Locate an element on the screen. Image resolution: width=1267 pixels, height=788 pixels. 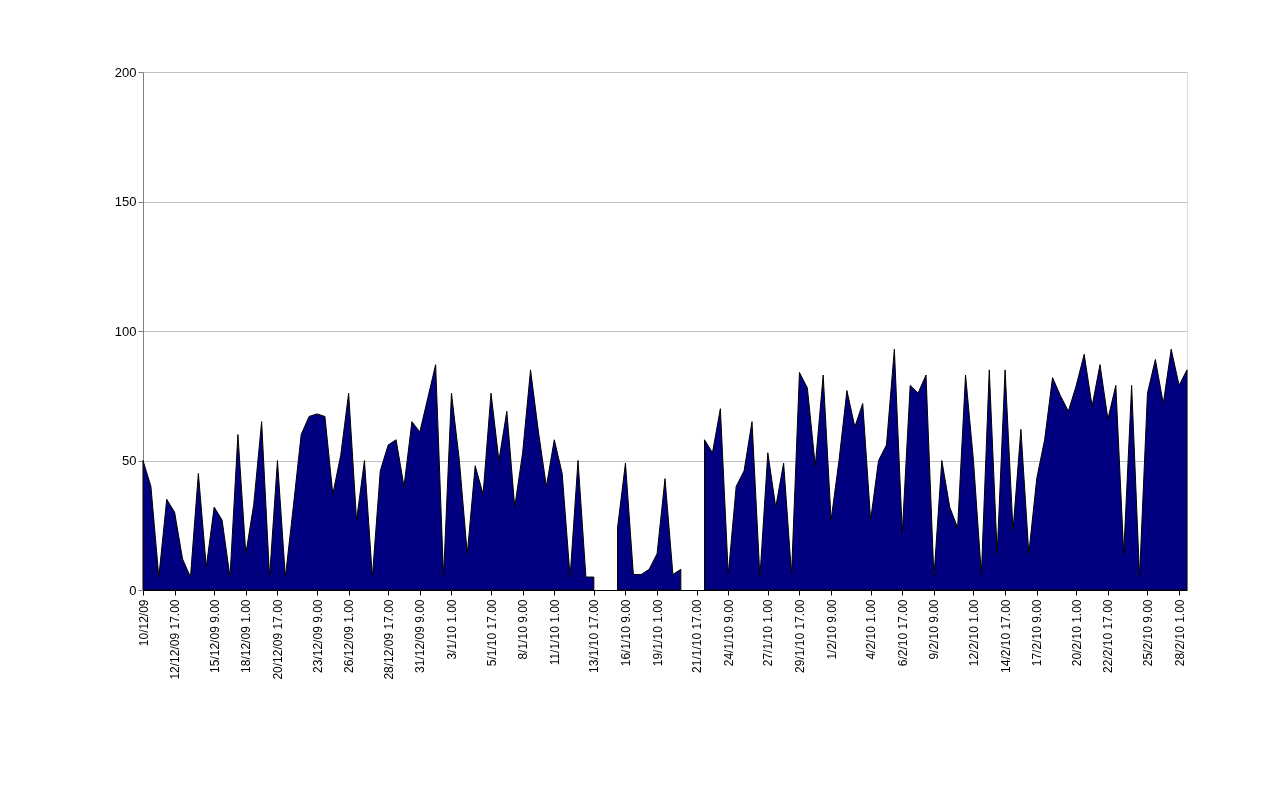
x-tick-label: 19/1/10 1.00 is located at coordinates (657, 633).